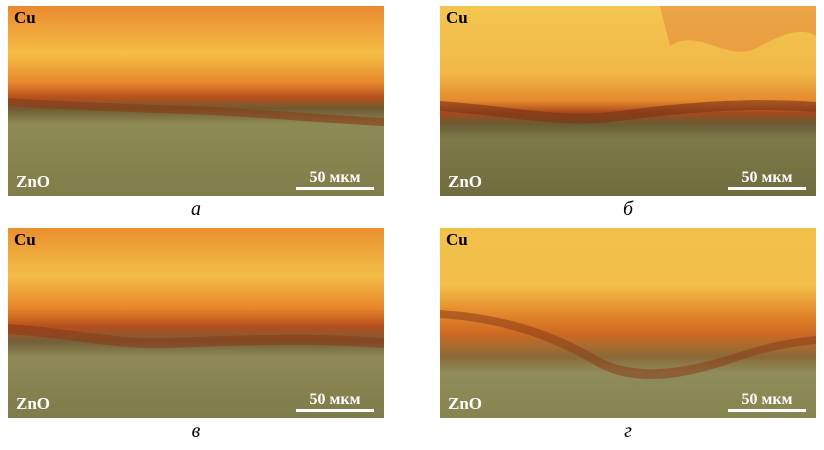  I want to click on caption-v: в, so click(196, 431).